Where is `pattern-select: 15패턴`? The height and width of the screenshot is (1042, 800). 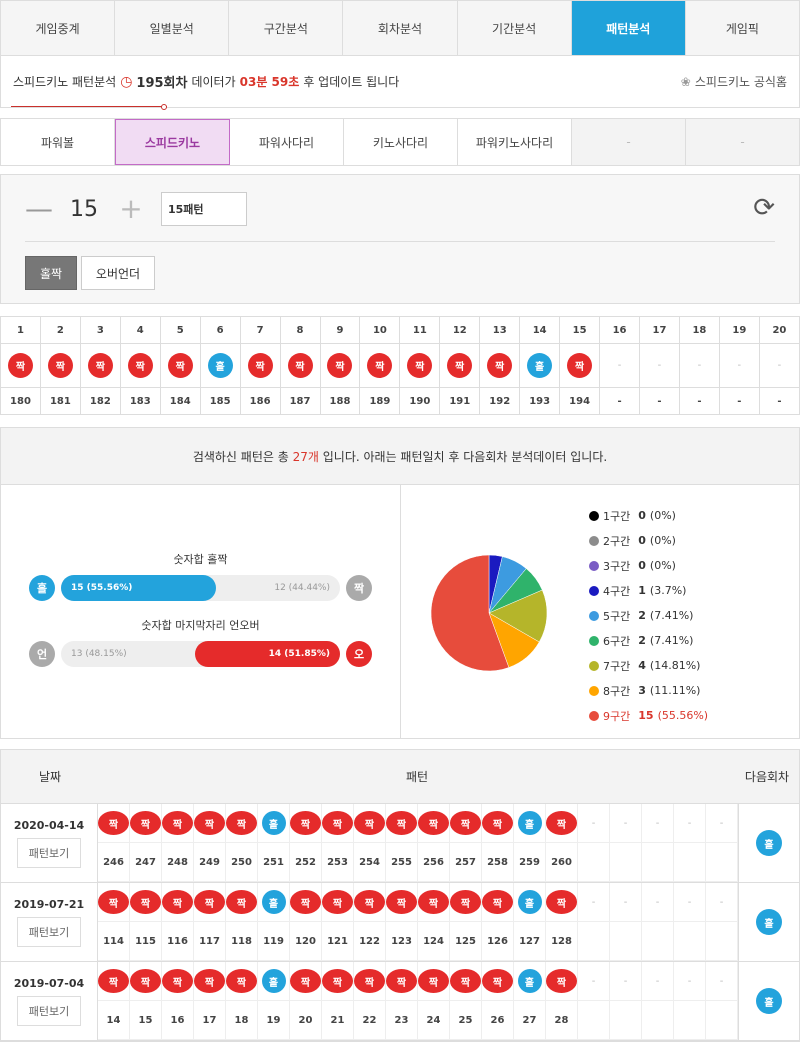
pattern-select: 15패턴 is located at coordinates (204, 209).